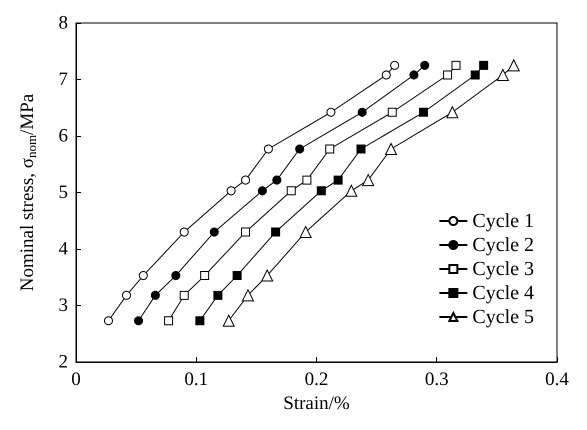  What do you see at coordinates (28, 192) in the screenshot?
I see `y-axis-title: Nominal stress, σnom/MPa` at bounding box center [28, 192].